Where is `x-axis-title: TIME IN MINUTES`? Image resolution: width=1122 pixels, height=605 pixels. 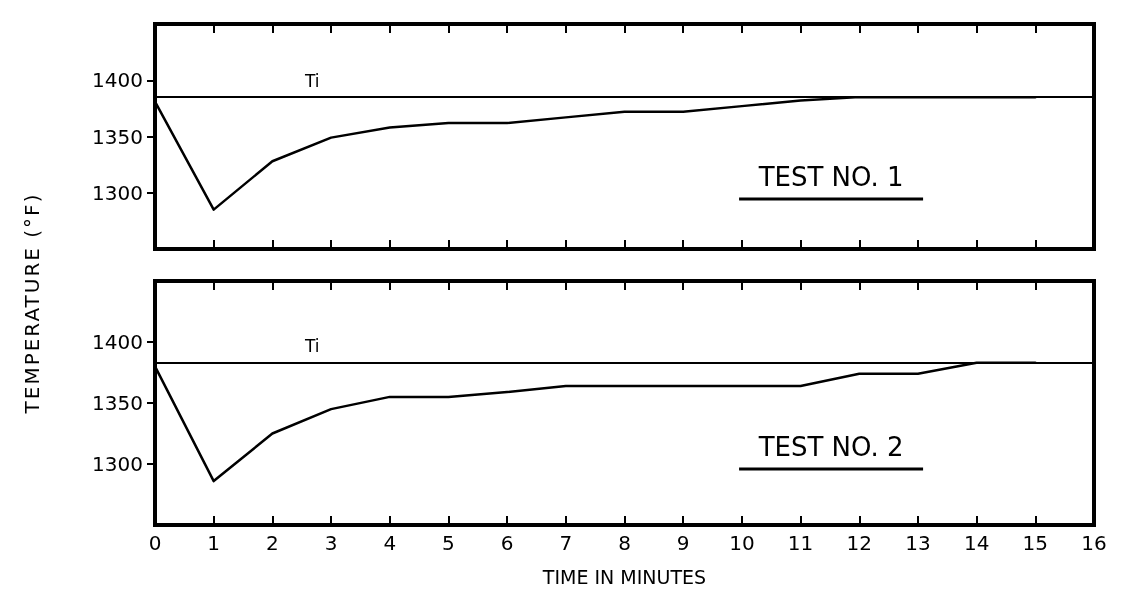
x-axis-title: TIME IN MINUTES is located at coordinates (624, 576).